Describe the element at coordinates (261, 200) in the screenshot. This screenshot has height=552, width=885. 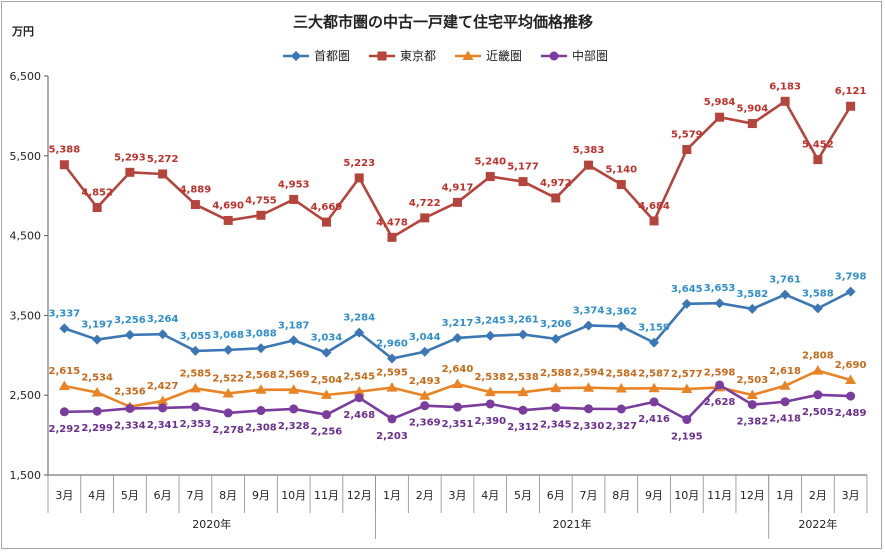
I see `data-label: 4,755` at that location.